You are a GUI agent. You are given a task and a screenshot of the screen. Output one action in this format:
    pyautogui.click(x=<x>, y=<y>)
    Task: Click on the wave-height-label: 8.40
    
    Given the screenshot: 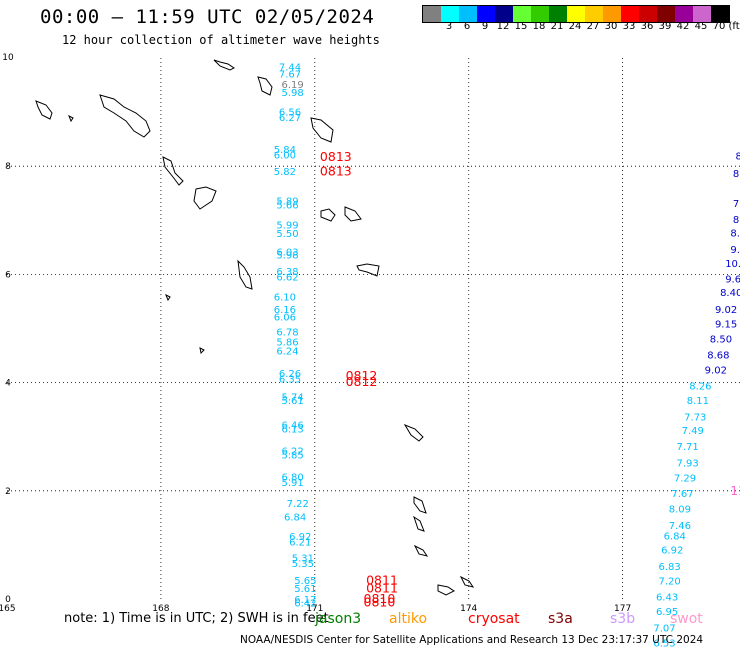 What is the action you would take?
    pyautogui.click(x=730, y=293)
    